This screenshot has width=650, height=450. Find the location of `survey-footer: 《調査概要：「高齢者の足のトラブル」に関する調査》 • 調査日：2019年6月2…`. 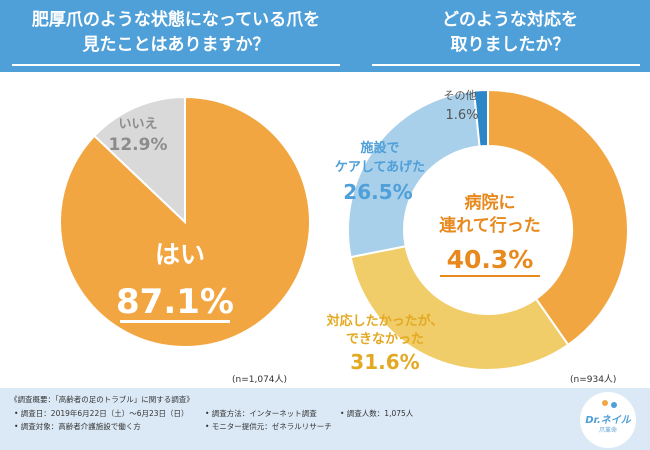

survey-footer: 《調査概要：「高齢者の足のトラブル」に関する調査》 • 調査日：2019年6月2… is located at coordinates (325, 419).